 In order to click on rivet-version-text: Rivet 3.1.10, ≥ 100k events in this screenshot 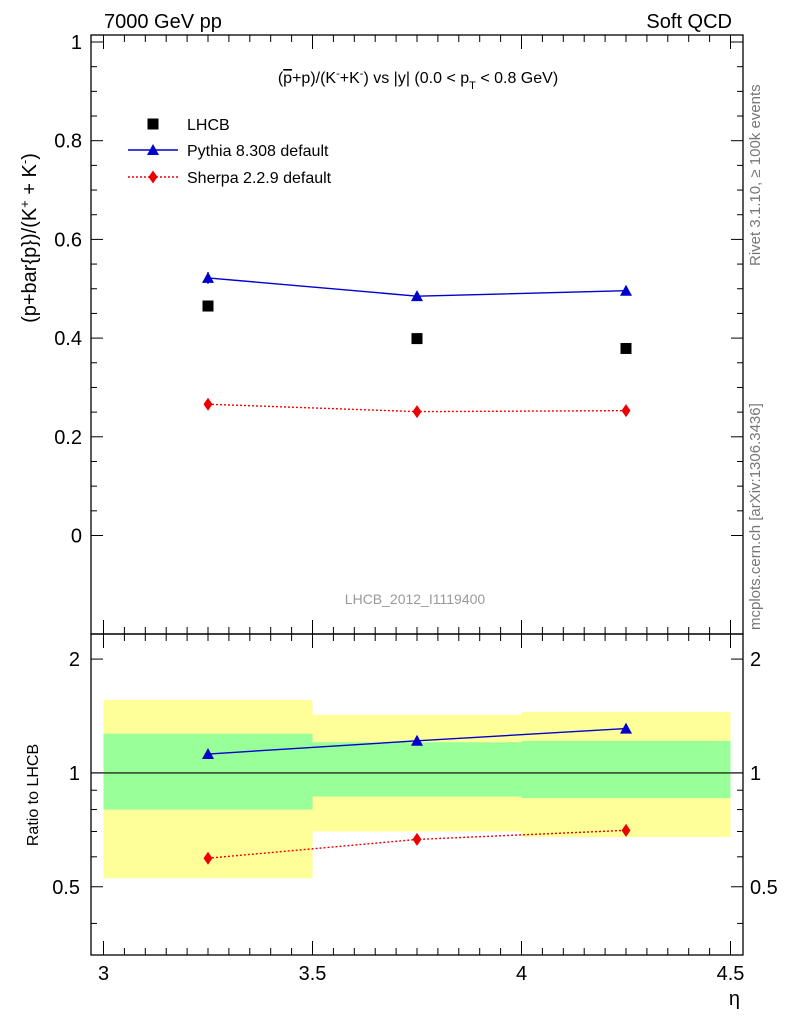, I will do `click(755, 175)`.